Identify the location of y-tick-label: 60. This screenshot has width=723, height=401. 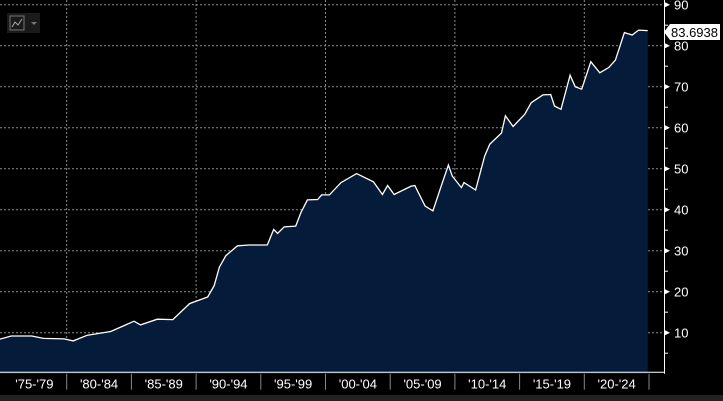
(681, 128).